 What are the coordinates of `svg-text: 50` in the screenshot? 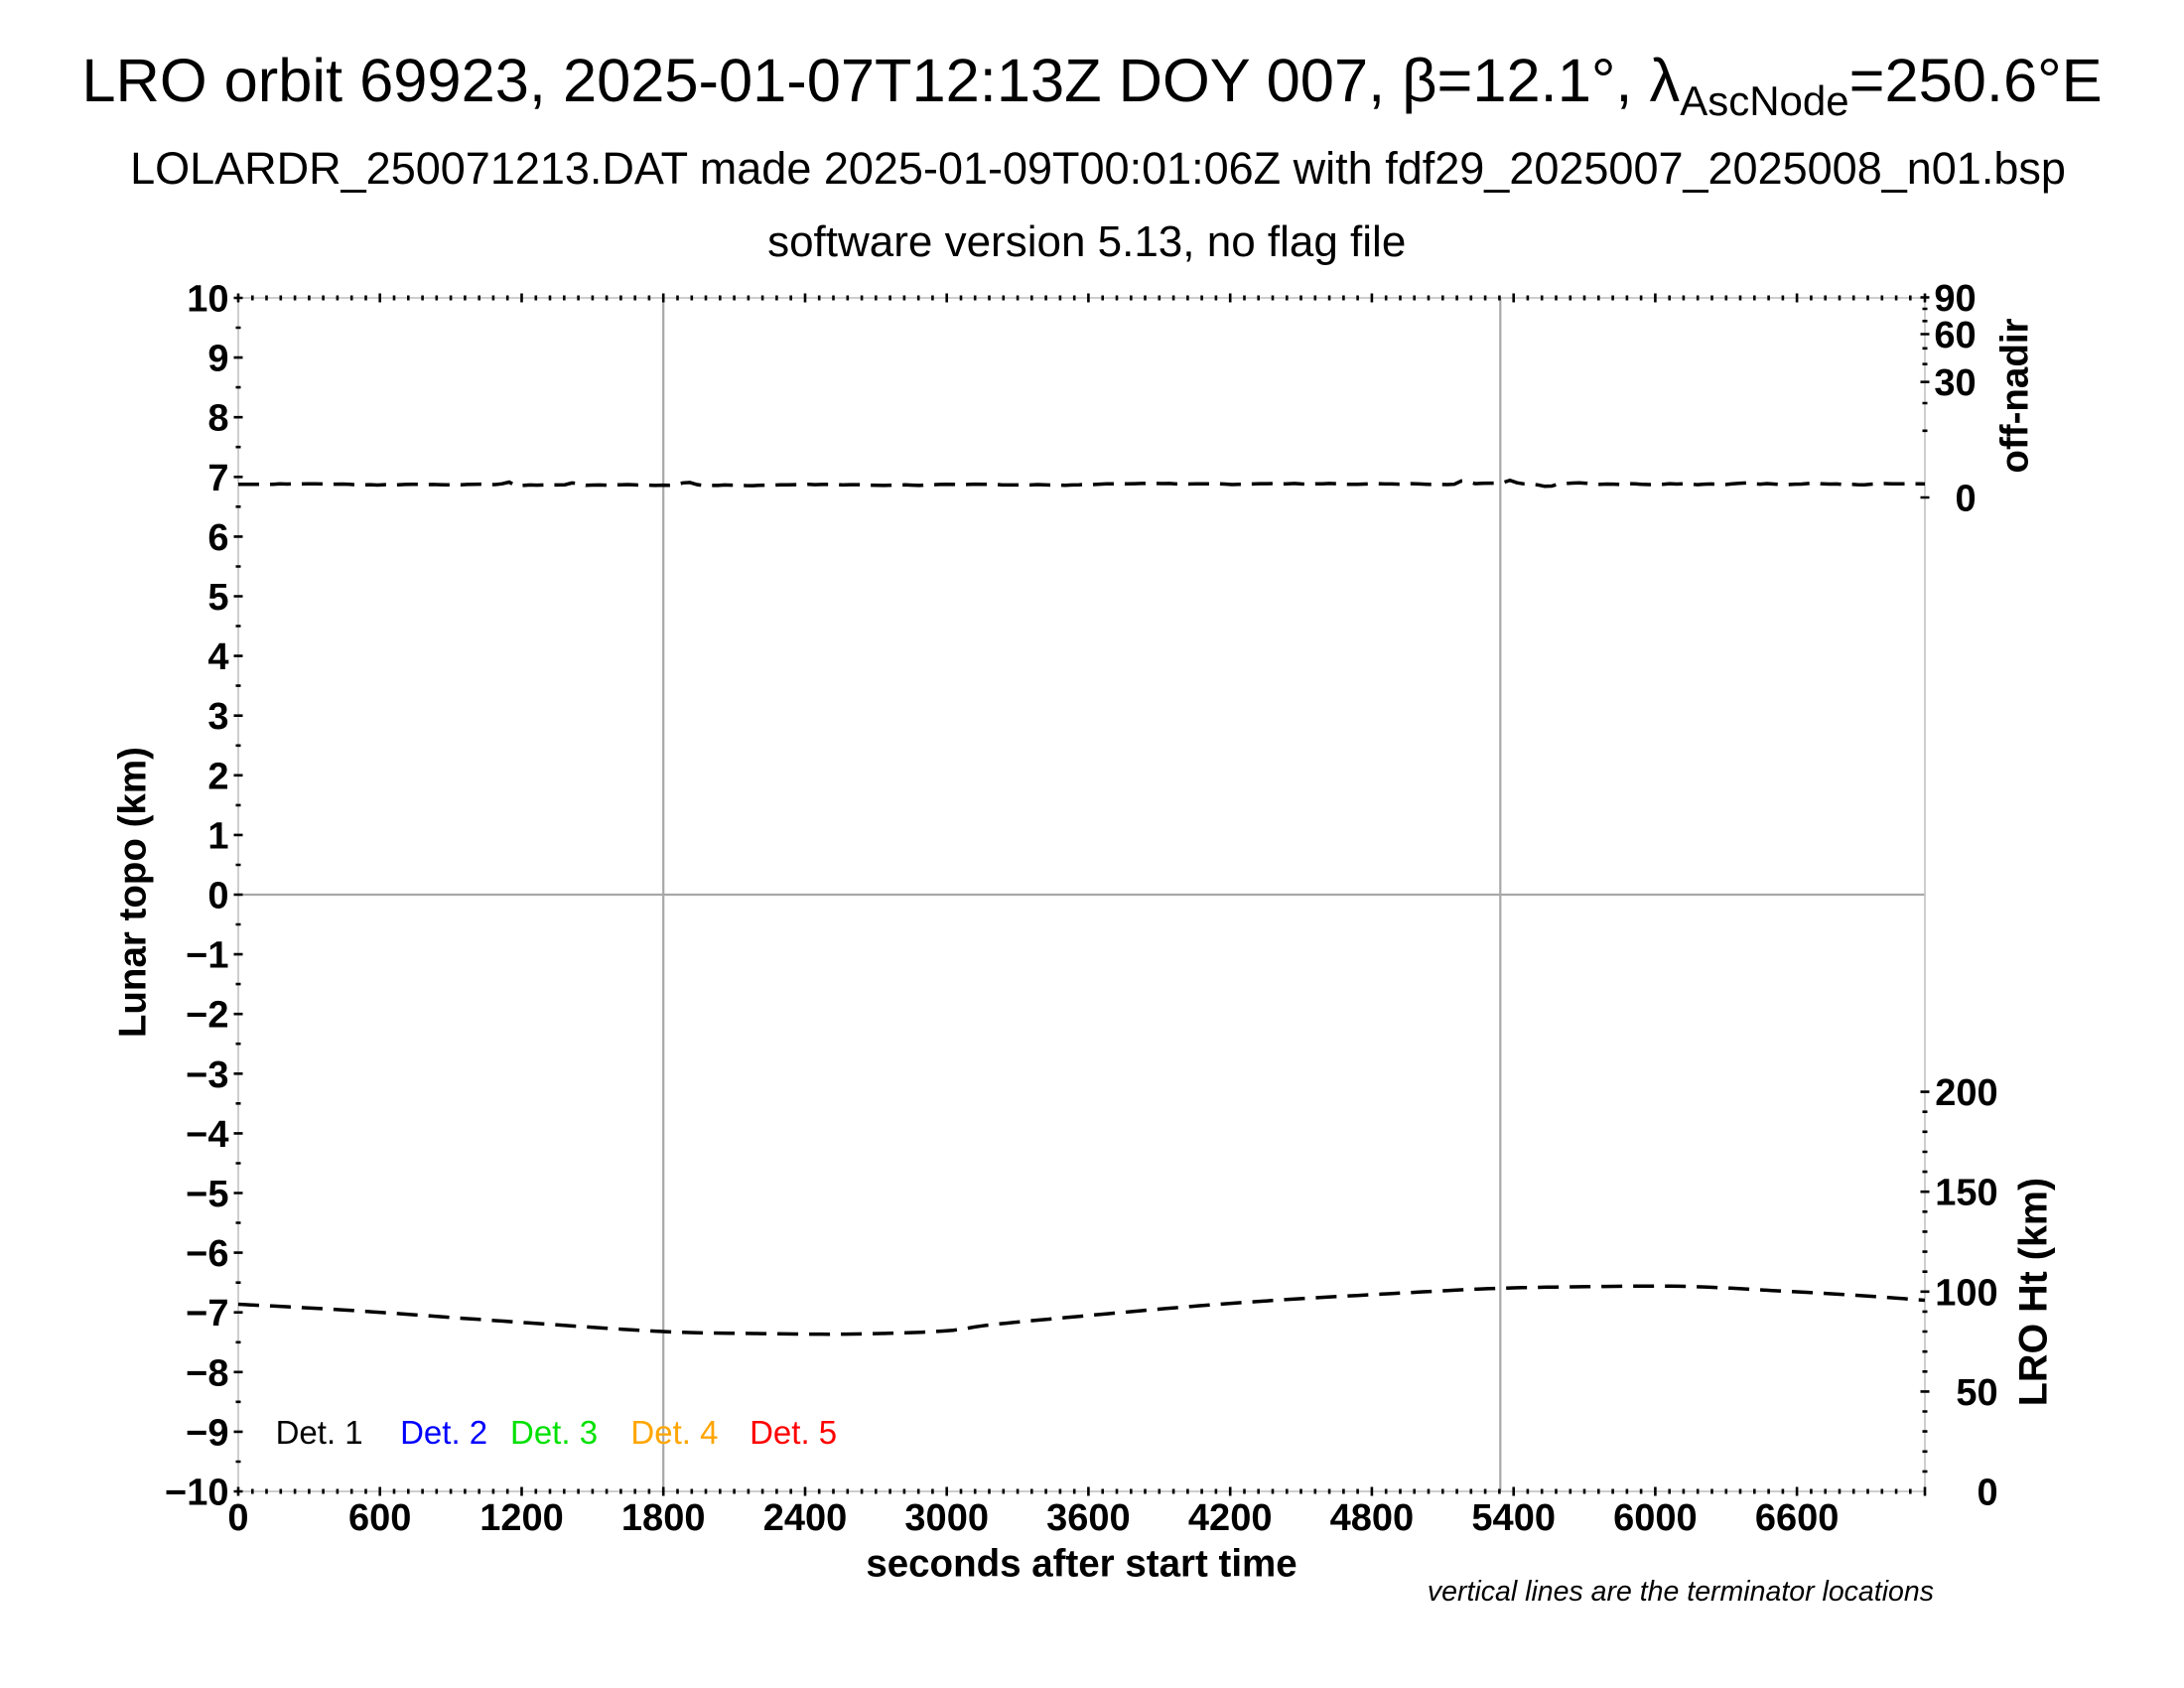 It's located at (1976, 1393).